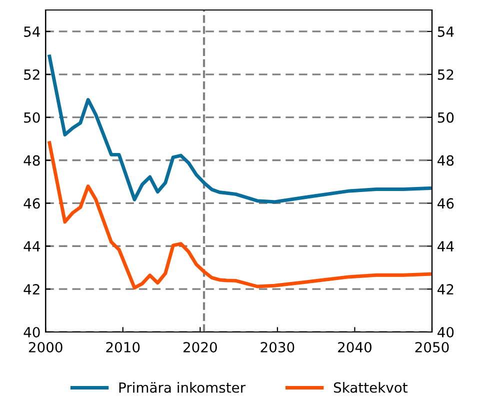 Image resolution: width=480 pixels, height=400 pixels. What do you see at coordinates (446, 74) in the screenshot?
I see `y2-tick-label: 52` at bounding box center [446, 74].